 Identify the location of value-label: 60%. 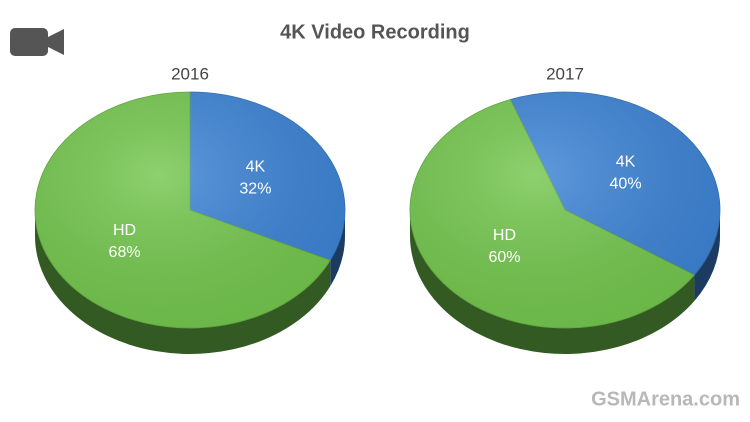
(504, 257).